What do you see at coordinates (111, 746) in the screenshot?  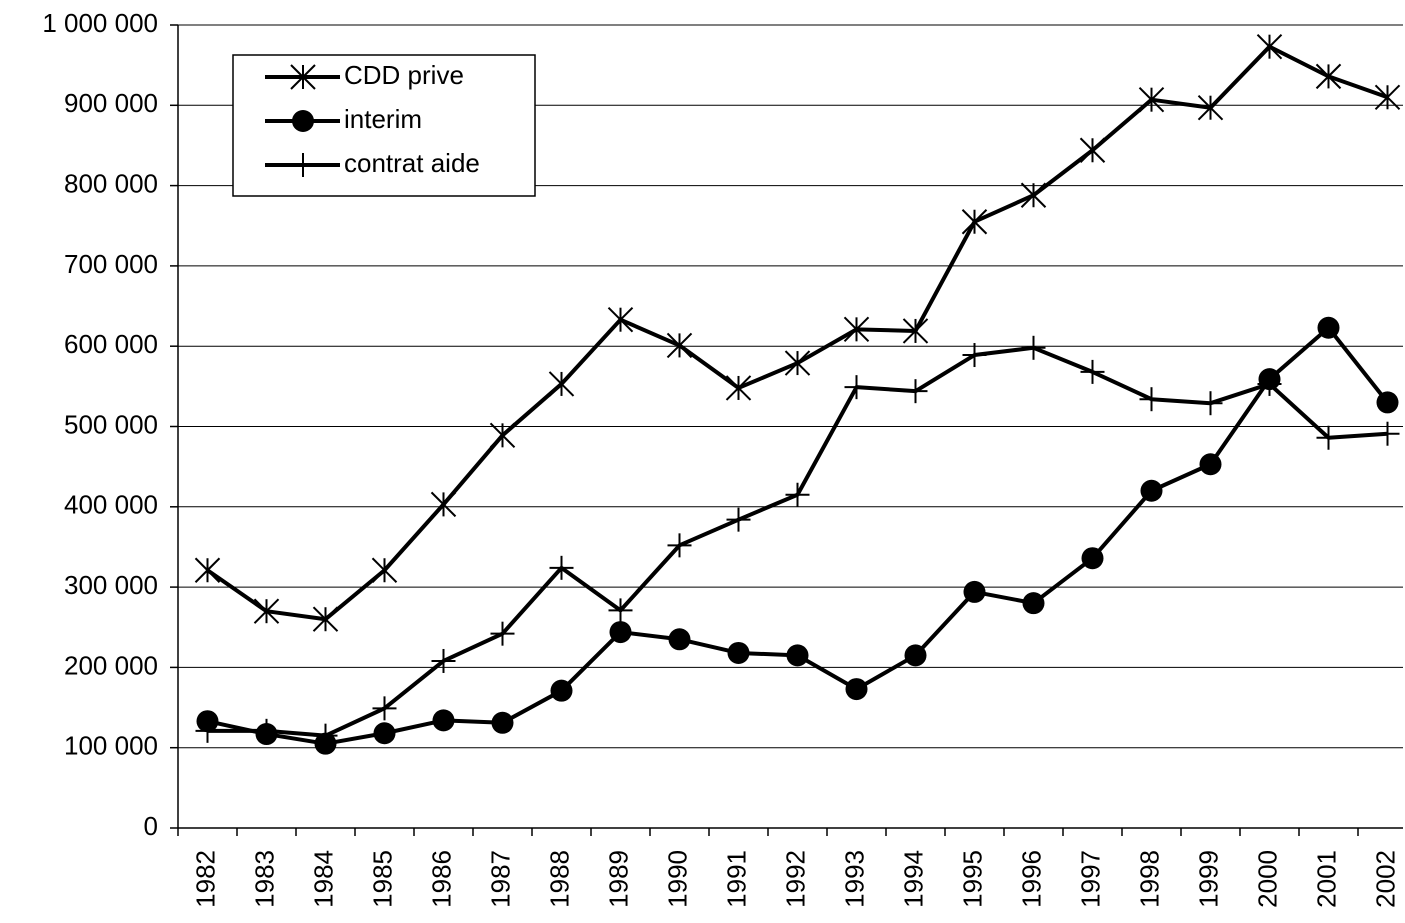 I see `y-tick-label: 100 000` at bounding box center [111, 746].